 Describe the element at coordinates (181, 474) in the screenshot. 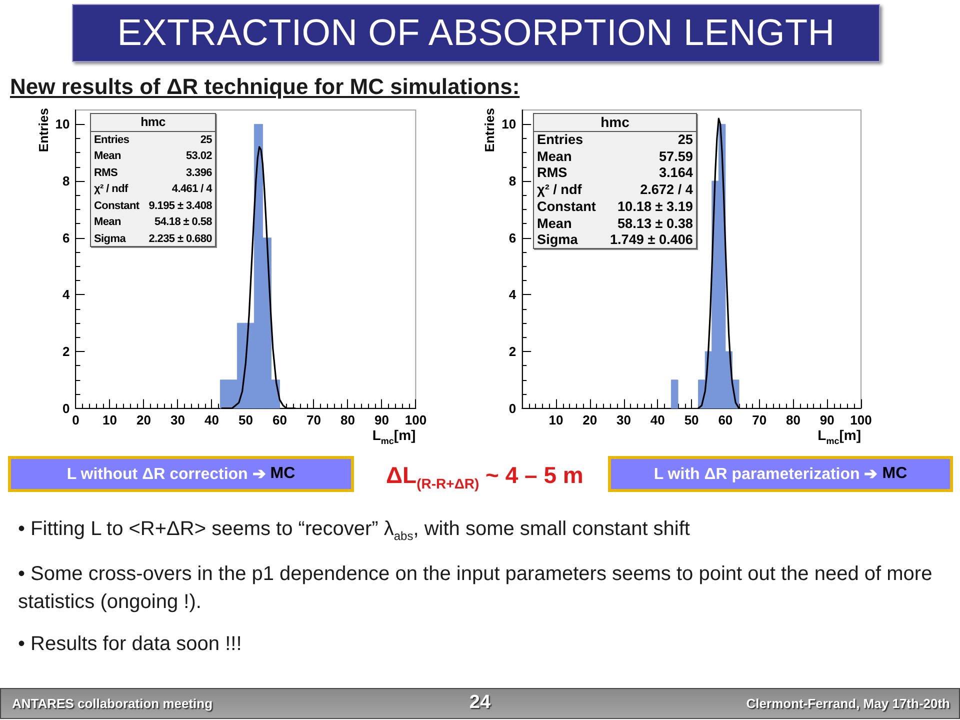

I see `caption-box: L without ΔR correction ➔ MC` at that location.